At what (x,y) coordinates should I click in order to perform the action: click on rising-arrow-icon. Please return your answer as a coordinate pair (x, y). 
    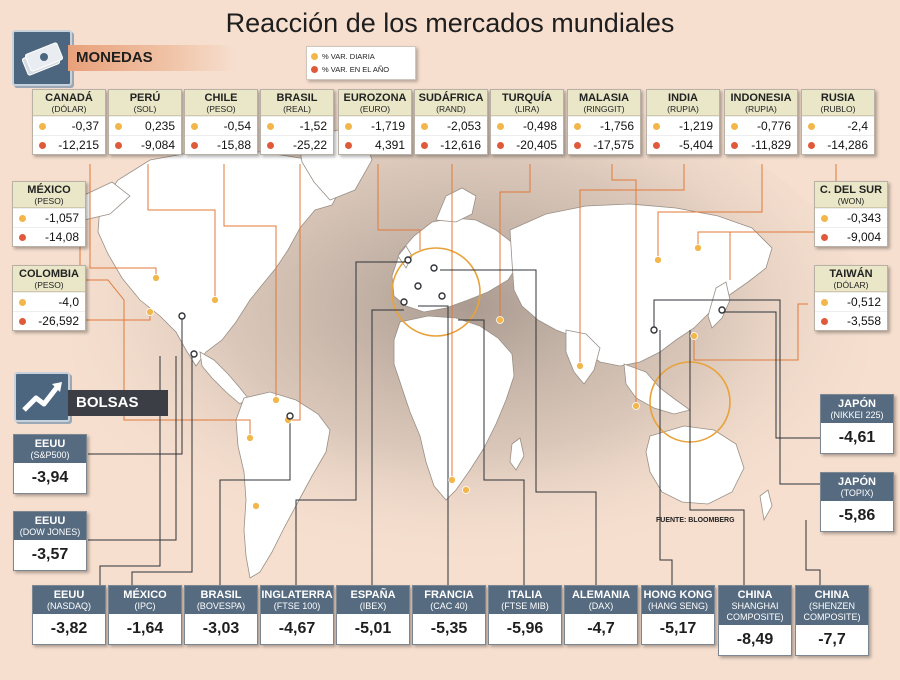
    Looking at the image, I should click on (42, 397).